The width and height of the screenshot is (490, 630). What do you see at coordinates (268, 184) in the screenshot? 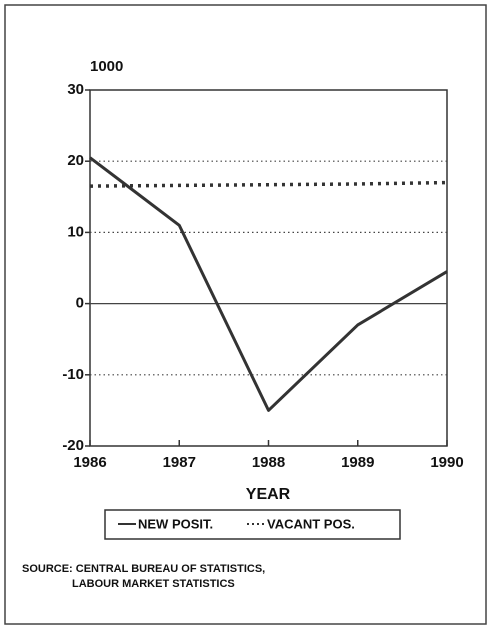
I see `line-series` at bounding box center [268, 184].